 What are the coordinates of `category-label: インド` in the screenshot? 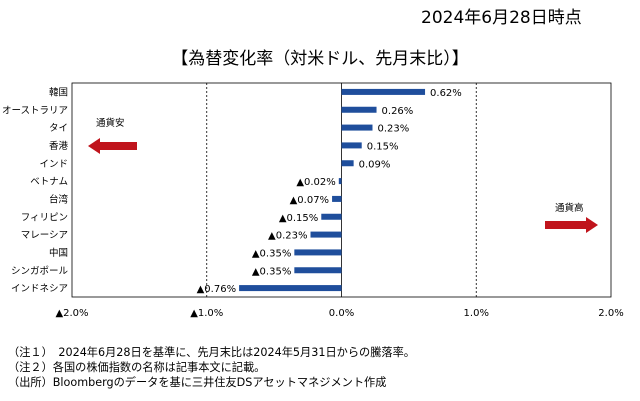 It's located at (53, 164).